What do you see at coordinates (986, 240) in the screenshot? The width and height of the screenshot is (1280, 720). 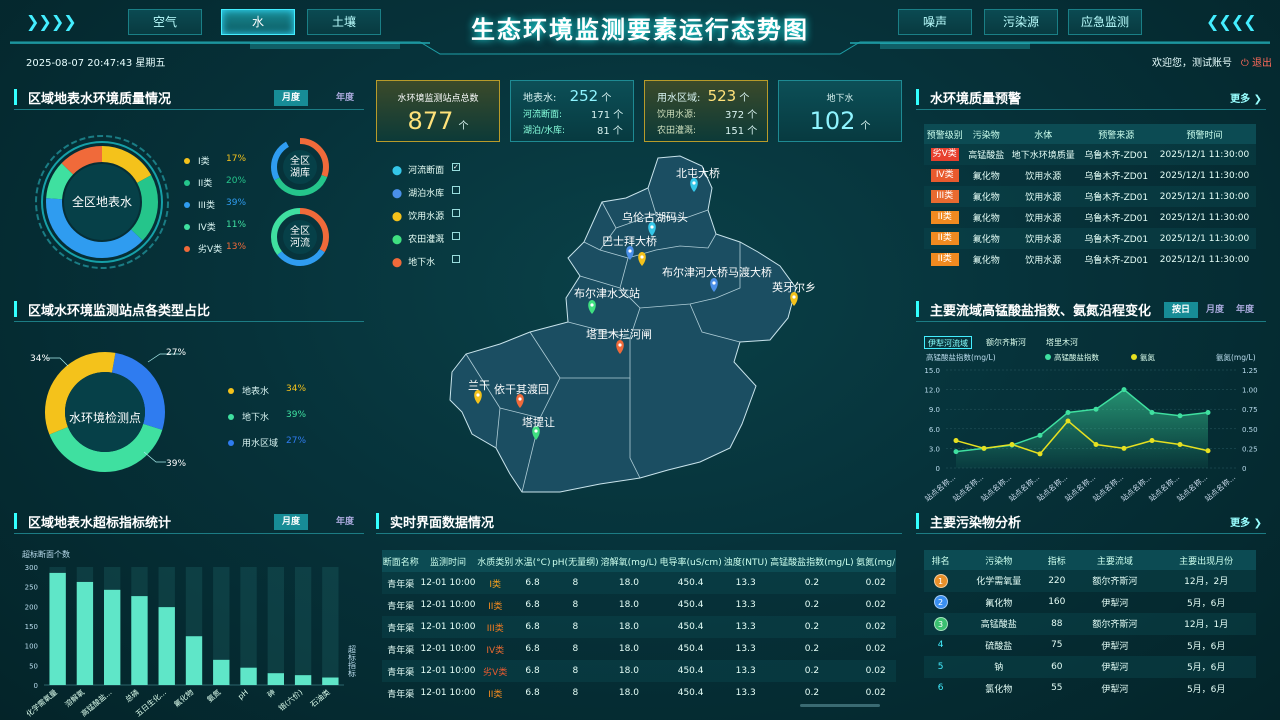 I see `warning-cell-text: 氟化物` at bounding box center [986, 240].